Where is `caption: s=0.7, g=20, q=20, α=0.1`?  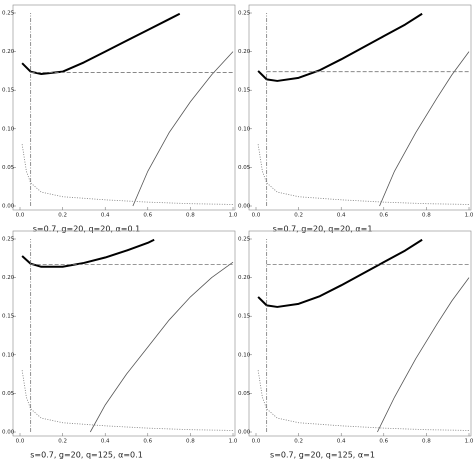 caption: s=0.7, g=20, q=20, α=0.1 is located at coordinates (86, 229).